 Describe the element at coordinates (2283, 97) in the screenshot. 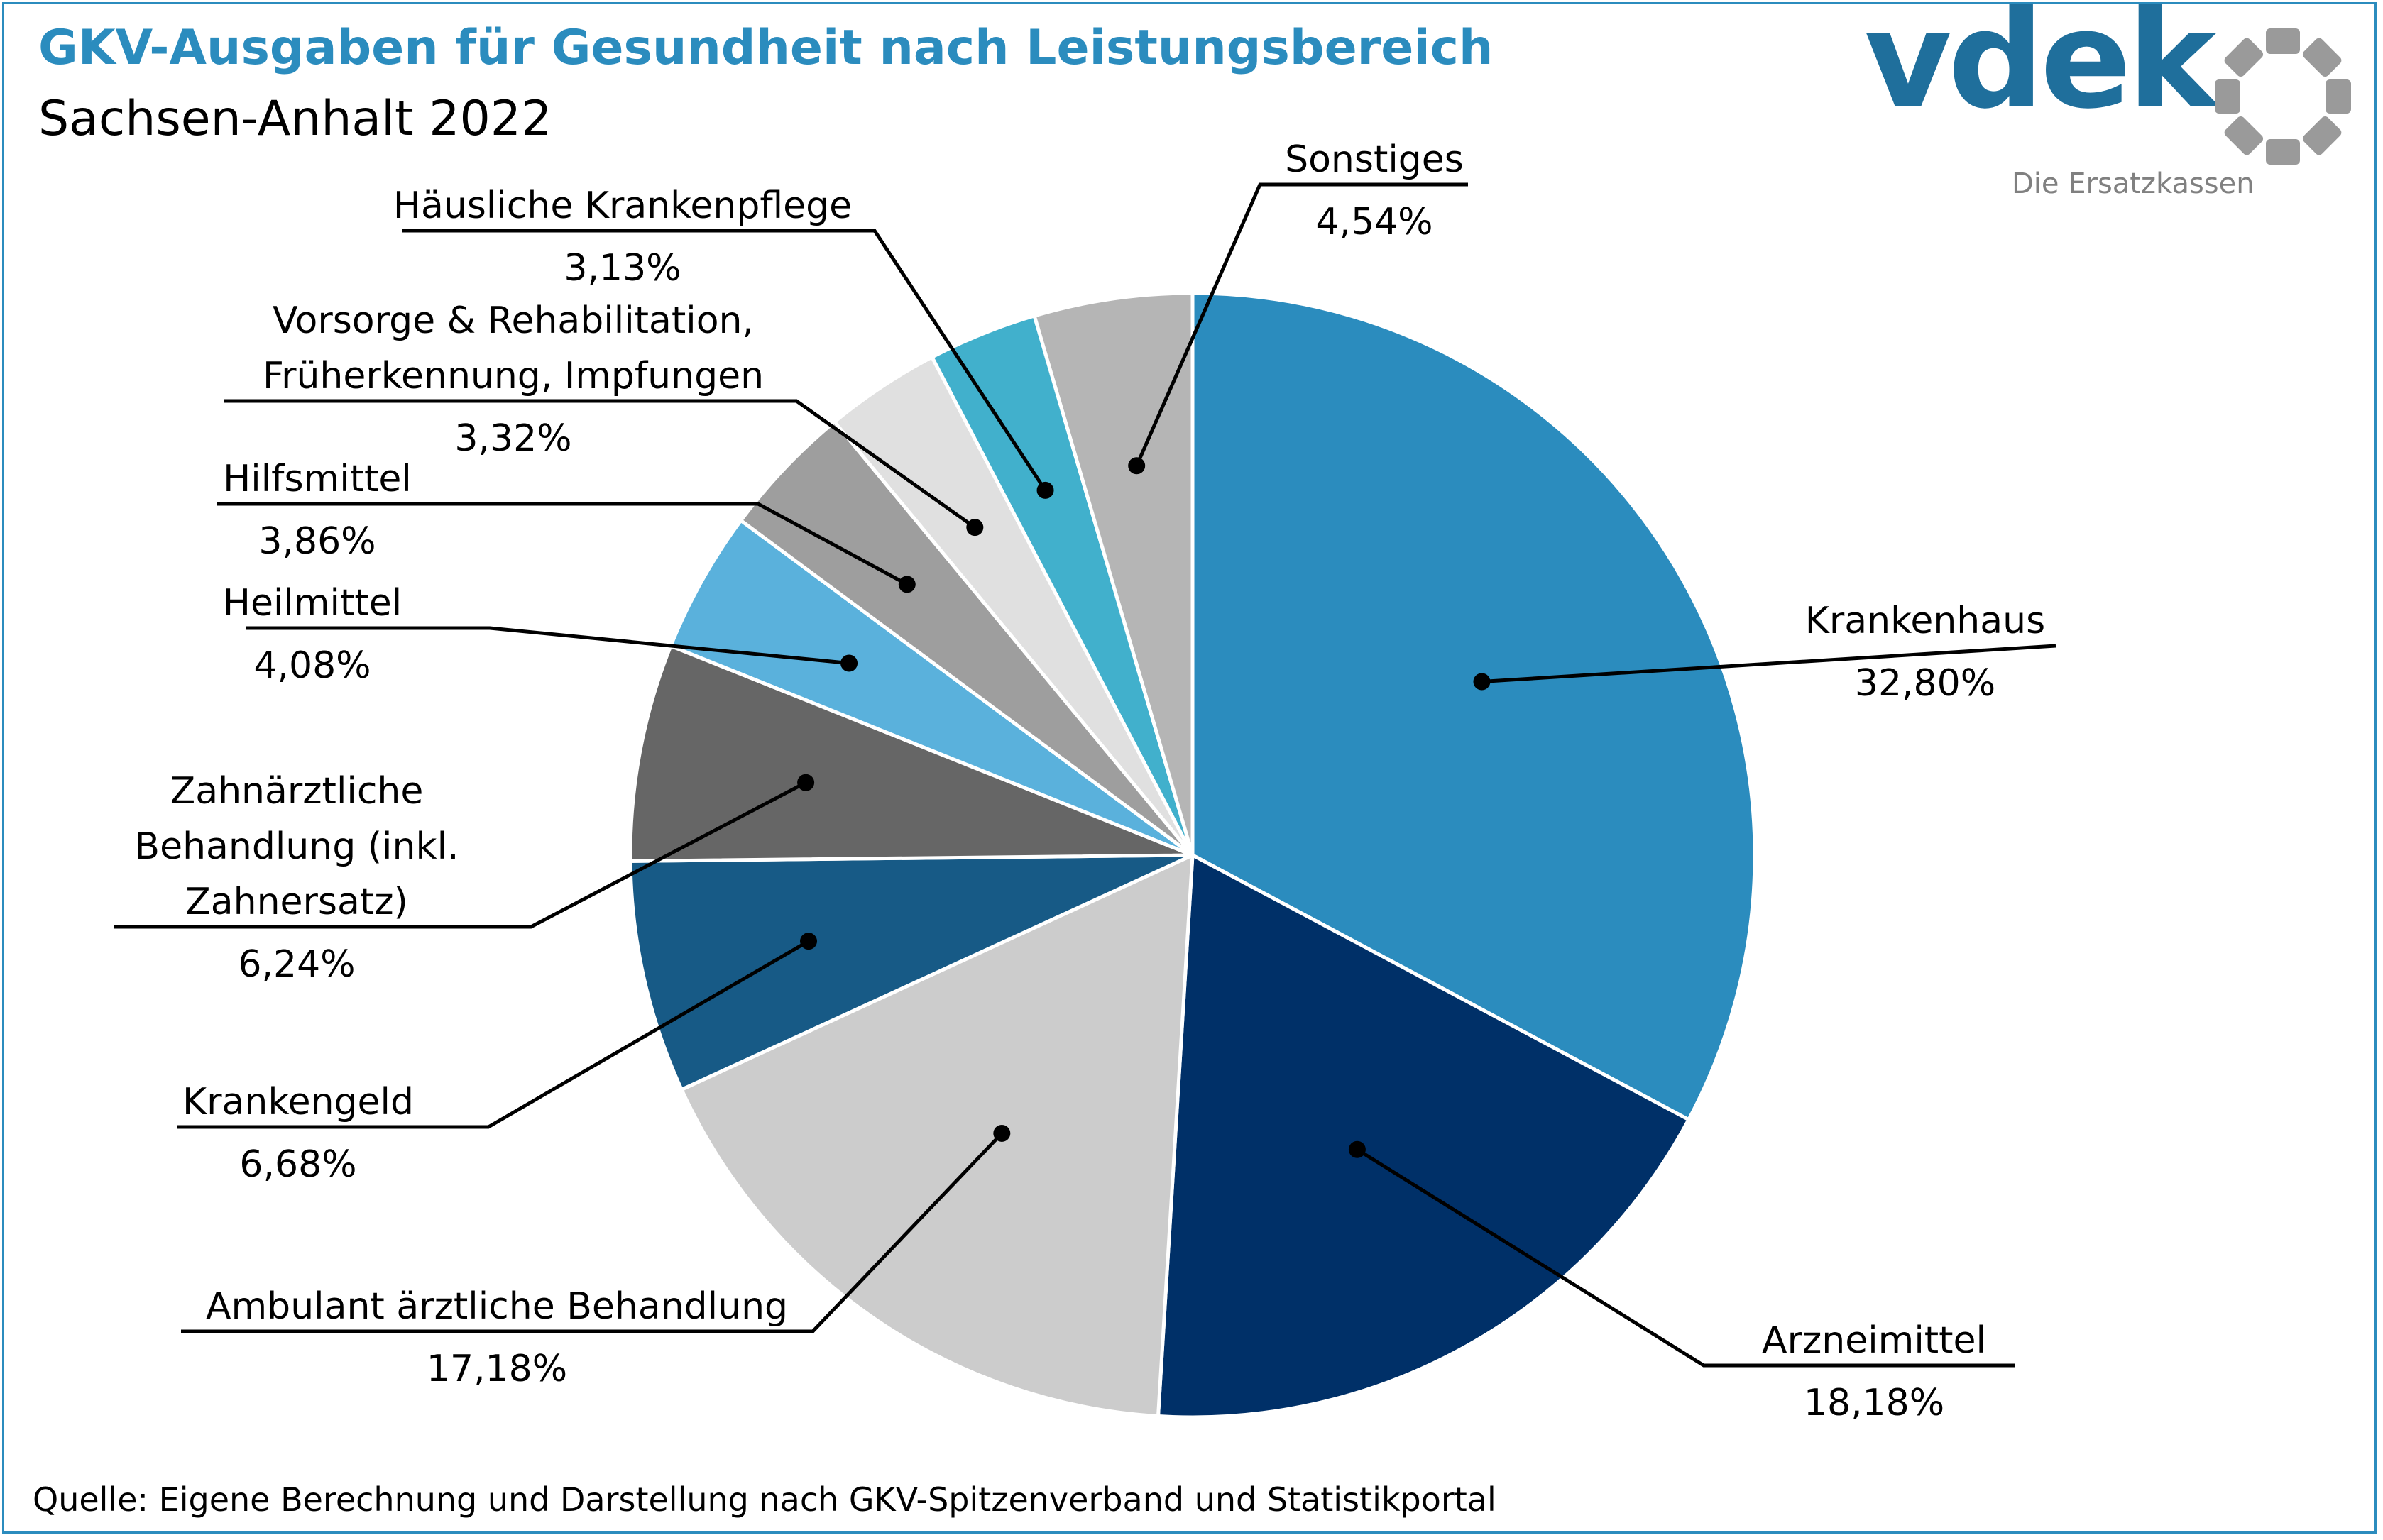

I see `segmented-ring-icon` at that location.